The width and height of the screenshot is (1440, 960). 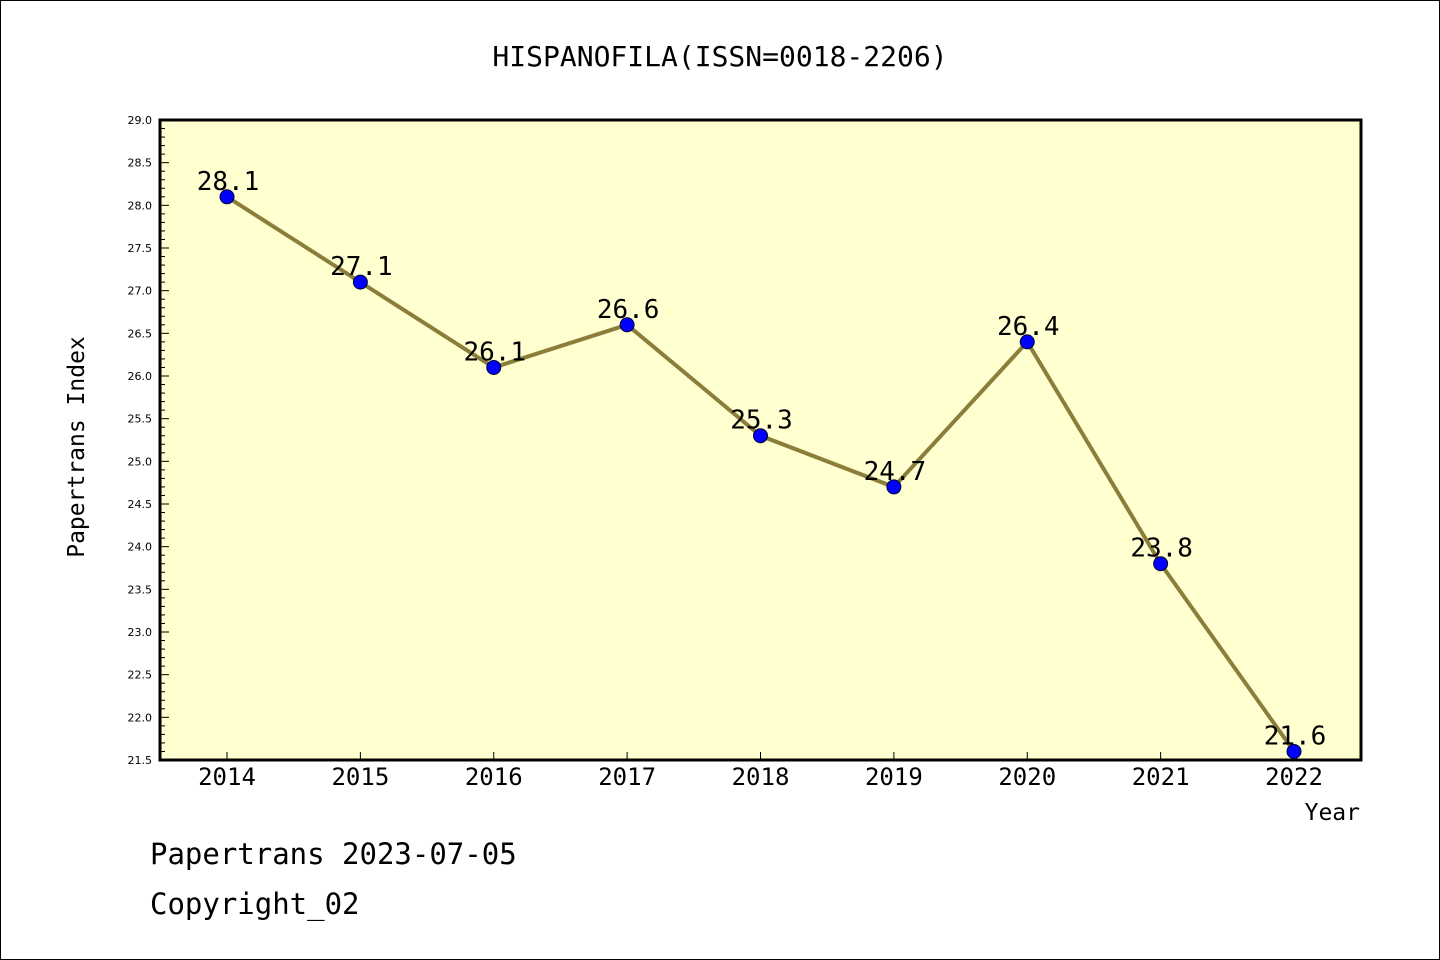 I want to click on data-label: 26.1, so click(x=494, y=352).